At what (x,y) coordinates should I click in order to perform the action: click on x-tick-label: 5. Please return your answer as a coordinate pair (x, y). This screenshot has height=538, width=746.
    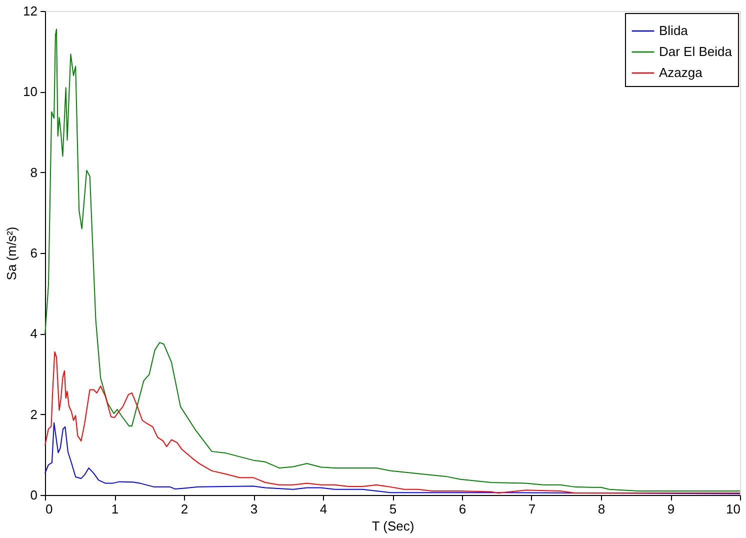
    Looking at the image, I should click on (393, 509).